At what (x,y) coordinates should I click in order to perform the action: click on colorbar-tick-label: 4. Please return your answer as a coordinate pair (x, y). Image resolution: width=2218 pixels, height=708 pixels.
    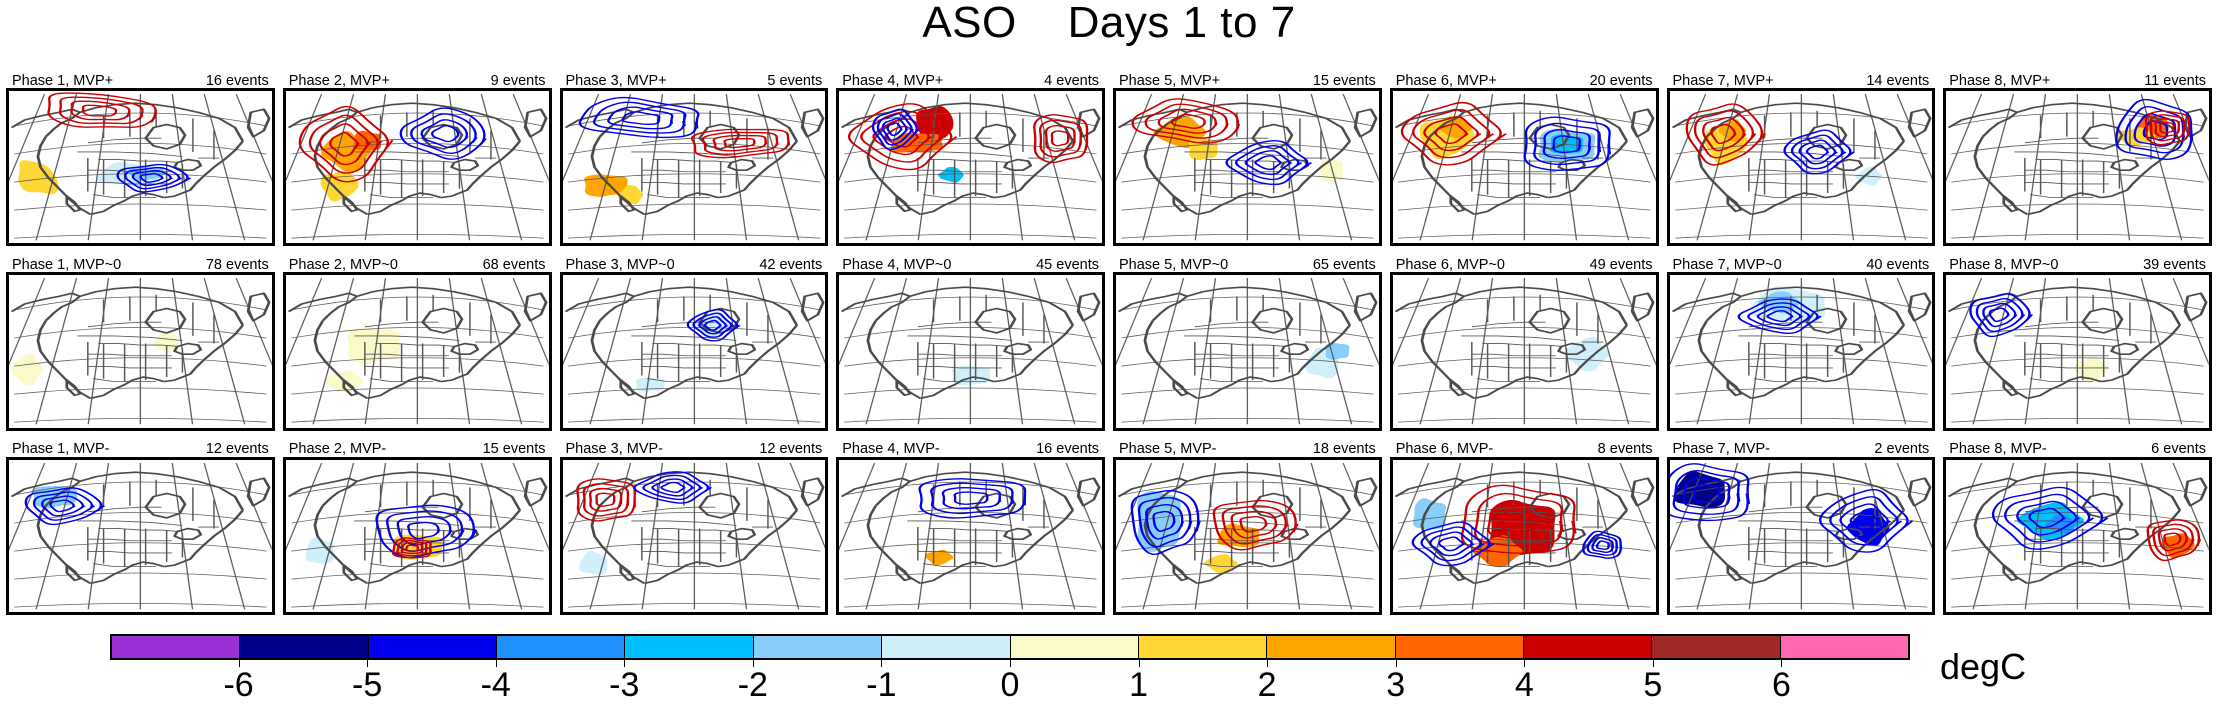
    Looking at the image, I should click on (1524, 685).